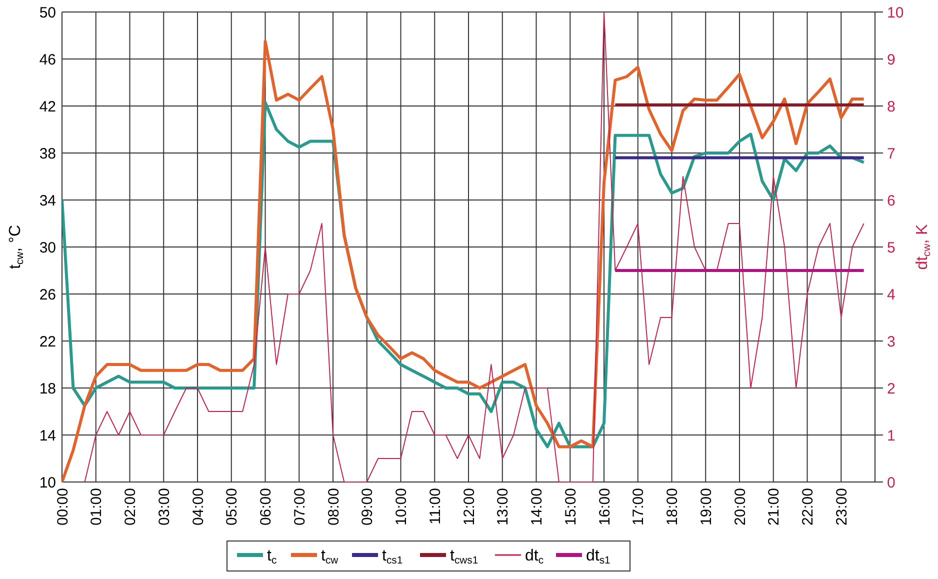 The width and height of the screenshot is (938, 579). Describe the element at coordinates (706, 507) in the screenshot. I see `x-tick-label: 19:00` at that location.